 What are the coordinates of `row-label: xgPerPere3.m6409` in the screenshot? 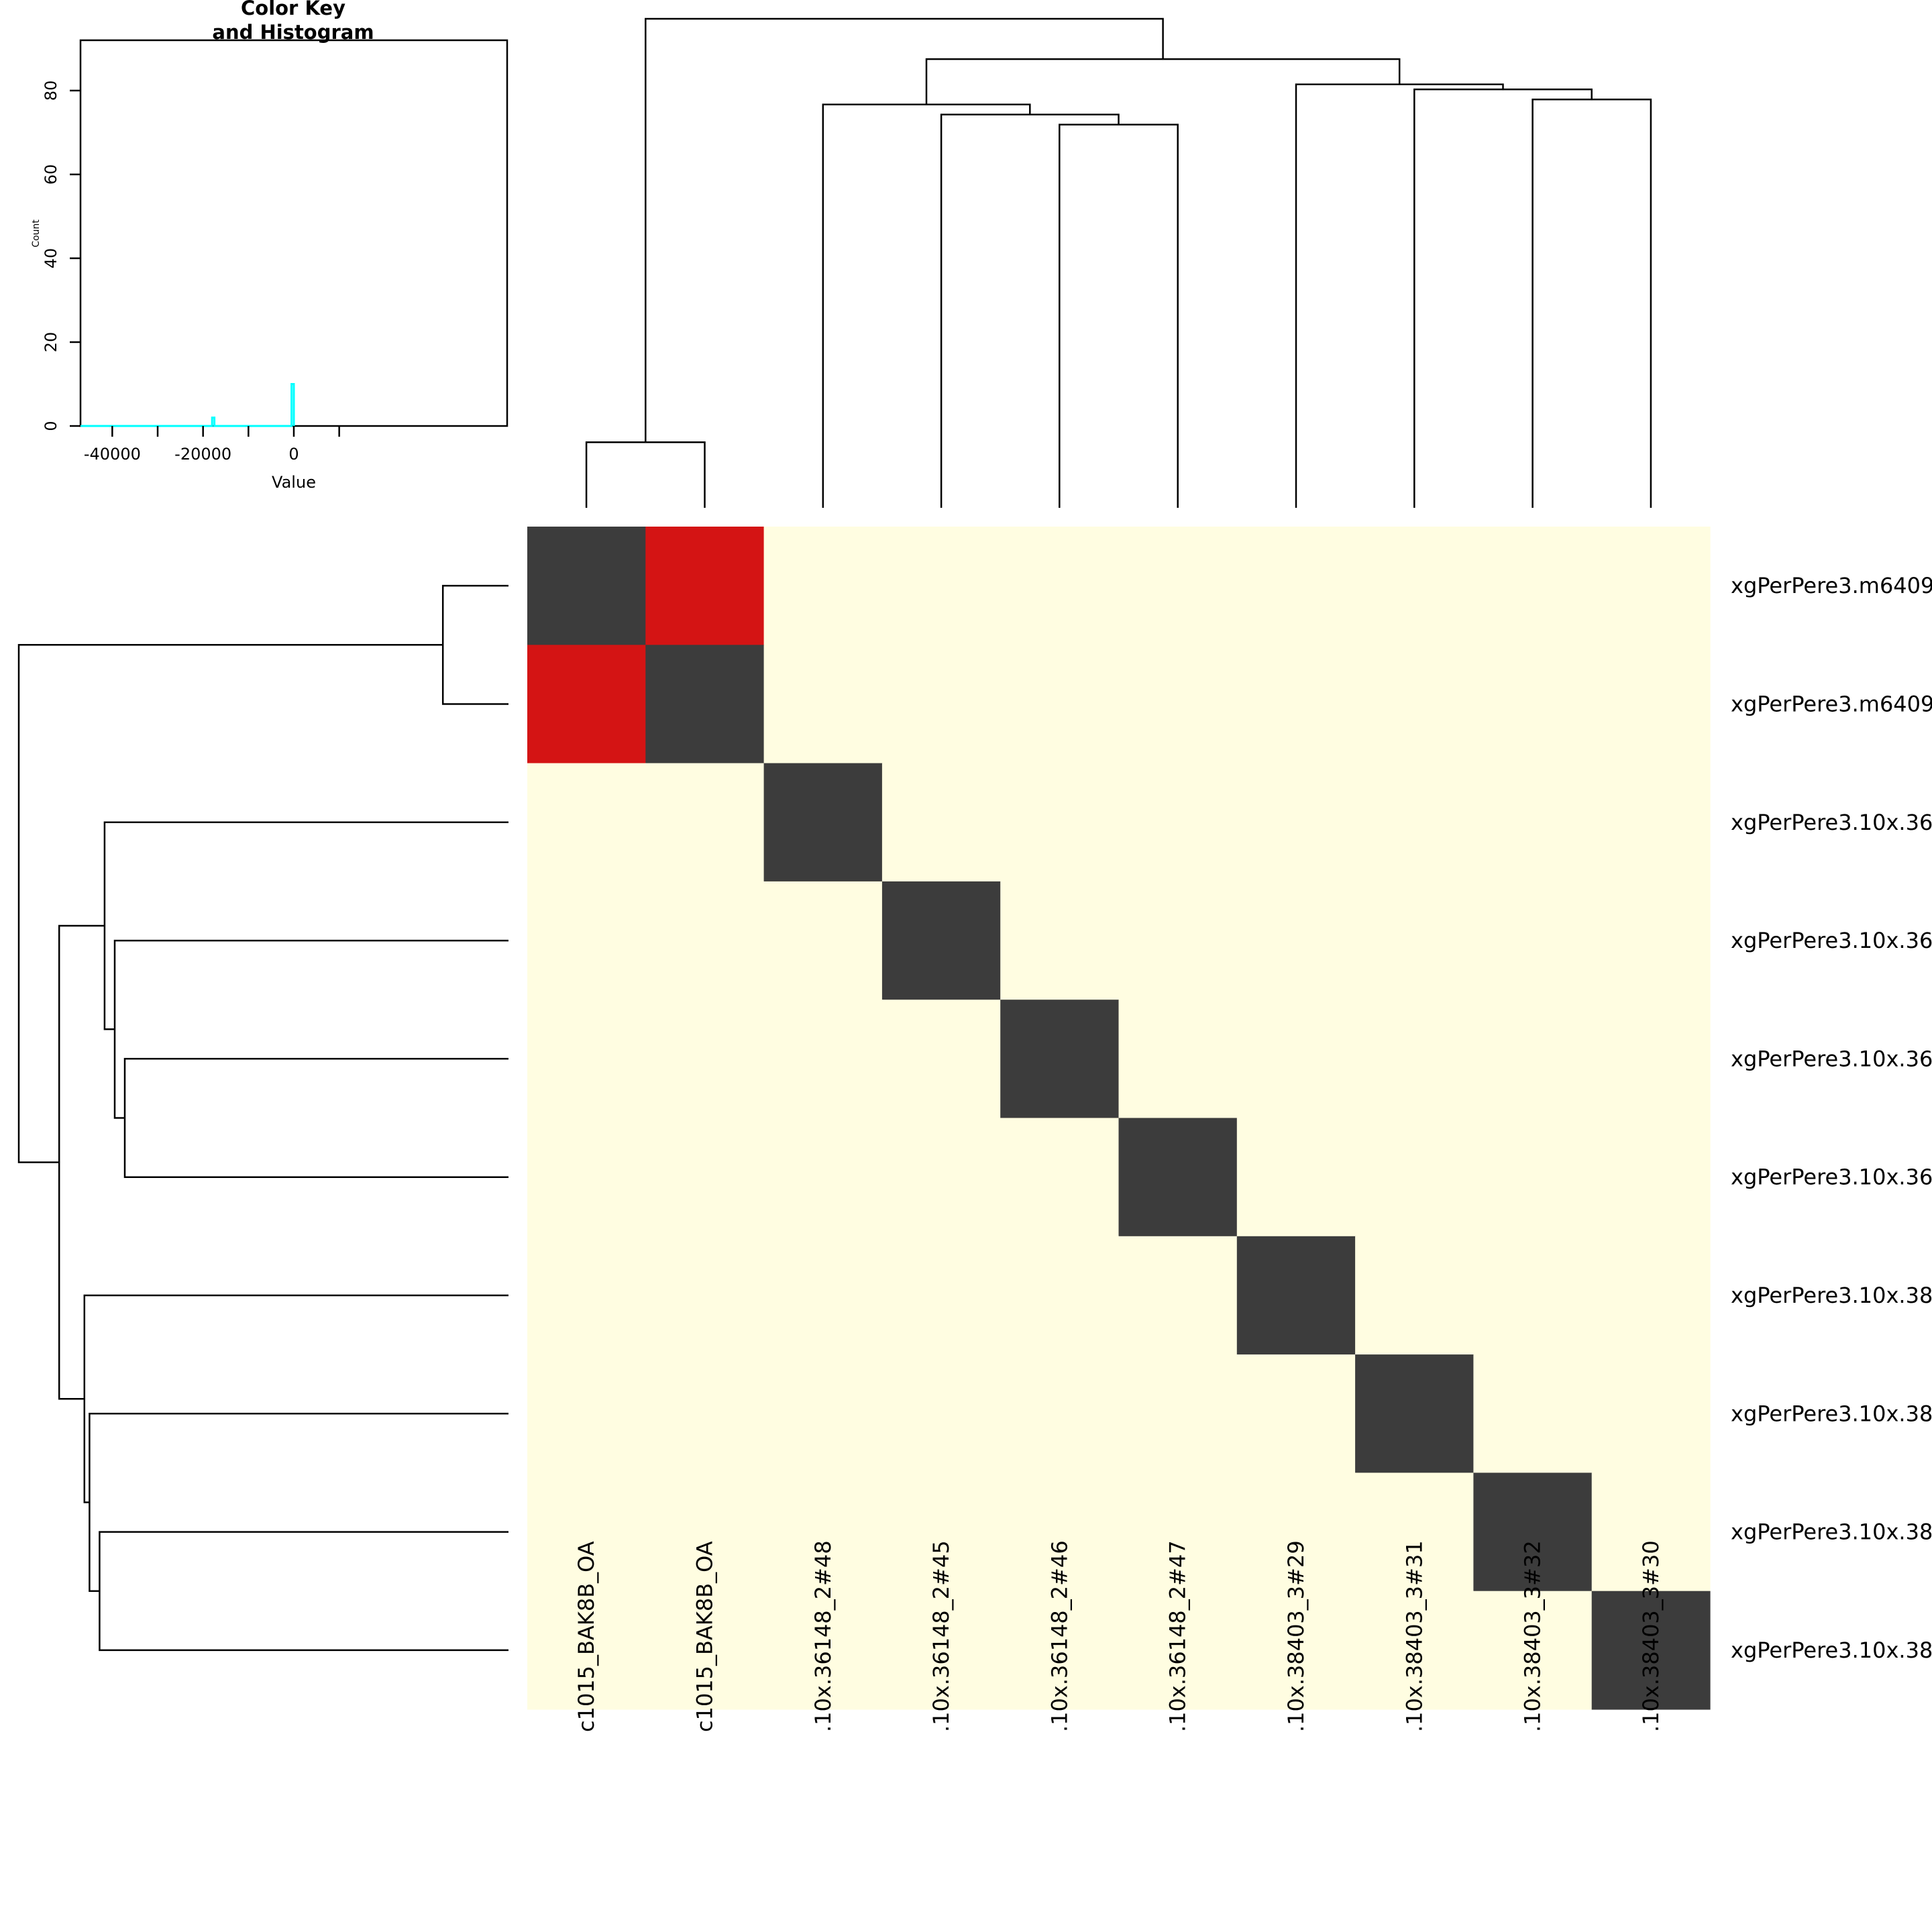 It's located at (1831, 585).